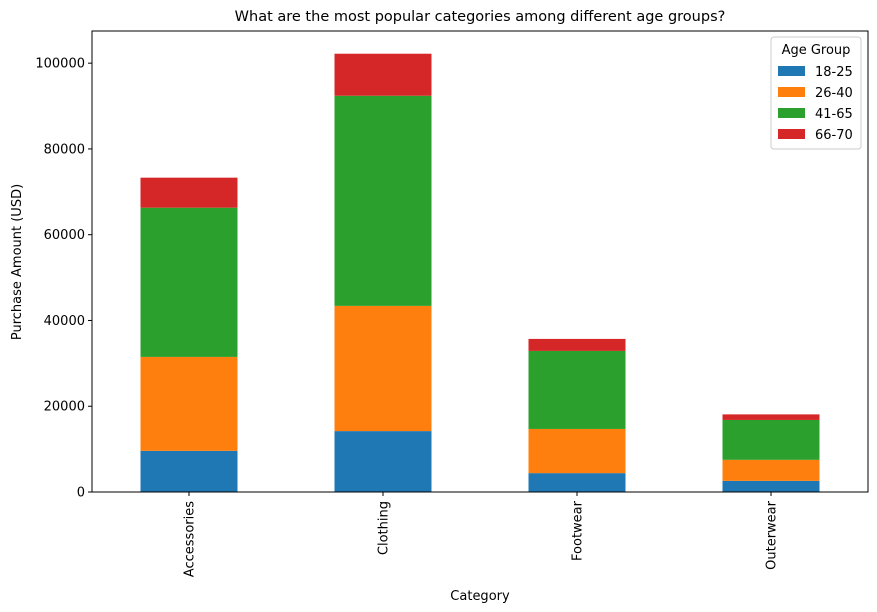 This screenshot has height=612, width=877. I want to click on y-tick-label: 20000, so click(64, 407).